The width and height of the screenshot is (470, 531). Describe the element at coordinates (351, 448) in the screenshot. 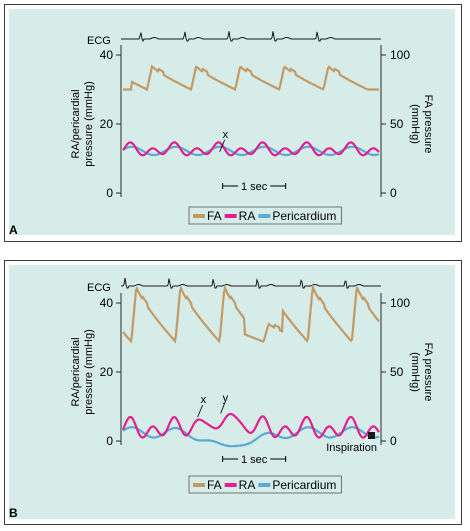

I see `inspiration-label: Inspiration` at that location.